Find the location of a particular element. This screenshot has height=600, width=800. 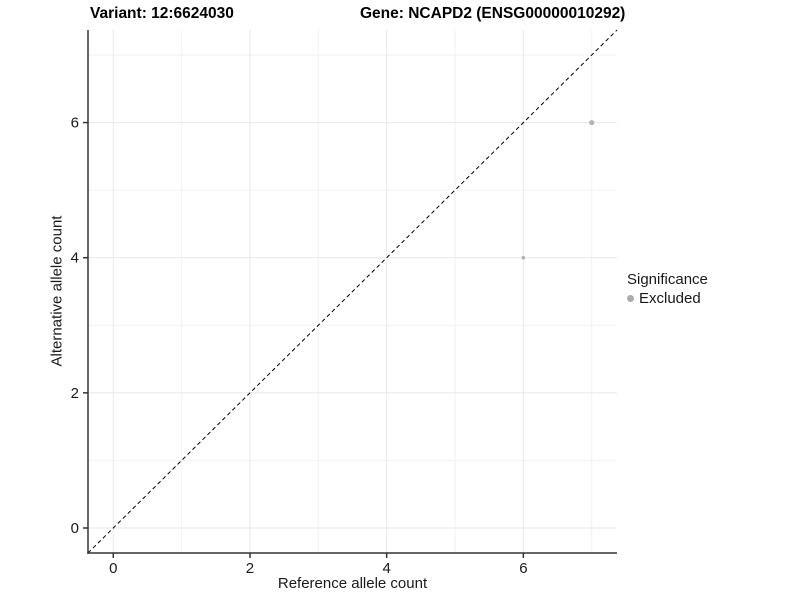

x-tick-label: 4 is located at coordinates (387, 568).